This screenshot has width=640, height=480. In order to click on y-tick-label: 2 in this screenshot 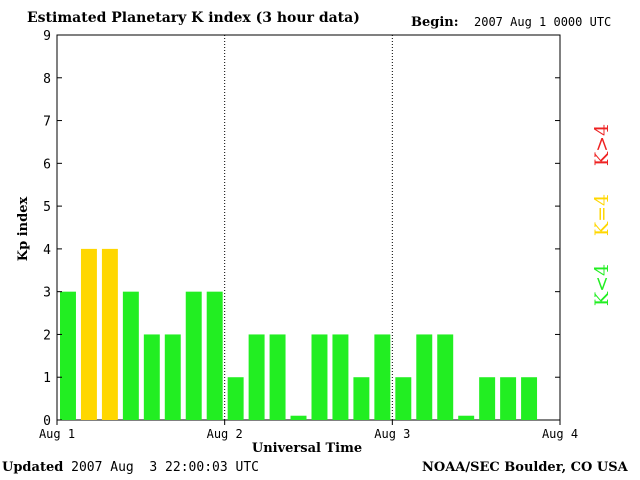, I will do `click(47, 335)`.